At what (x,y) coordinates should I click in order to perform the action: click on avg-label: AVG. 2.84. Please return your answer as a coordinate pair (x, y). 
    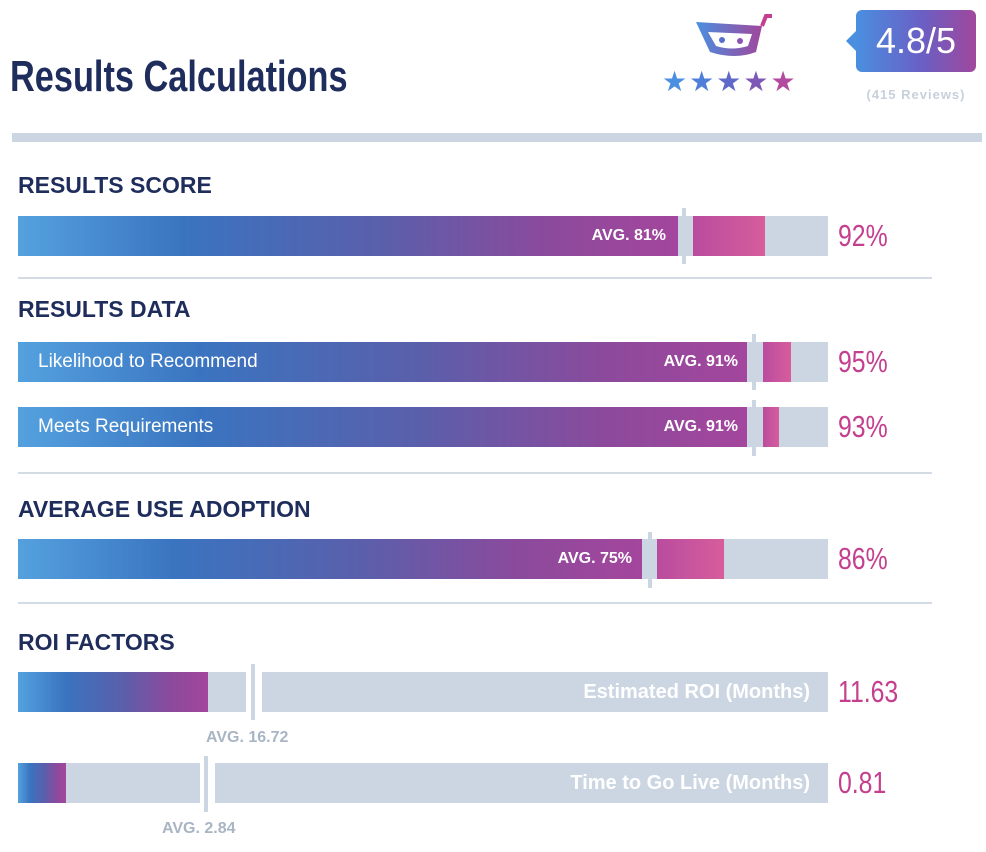
    Looking at the image, I should click on (199, 828).